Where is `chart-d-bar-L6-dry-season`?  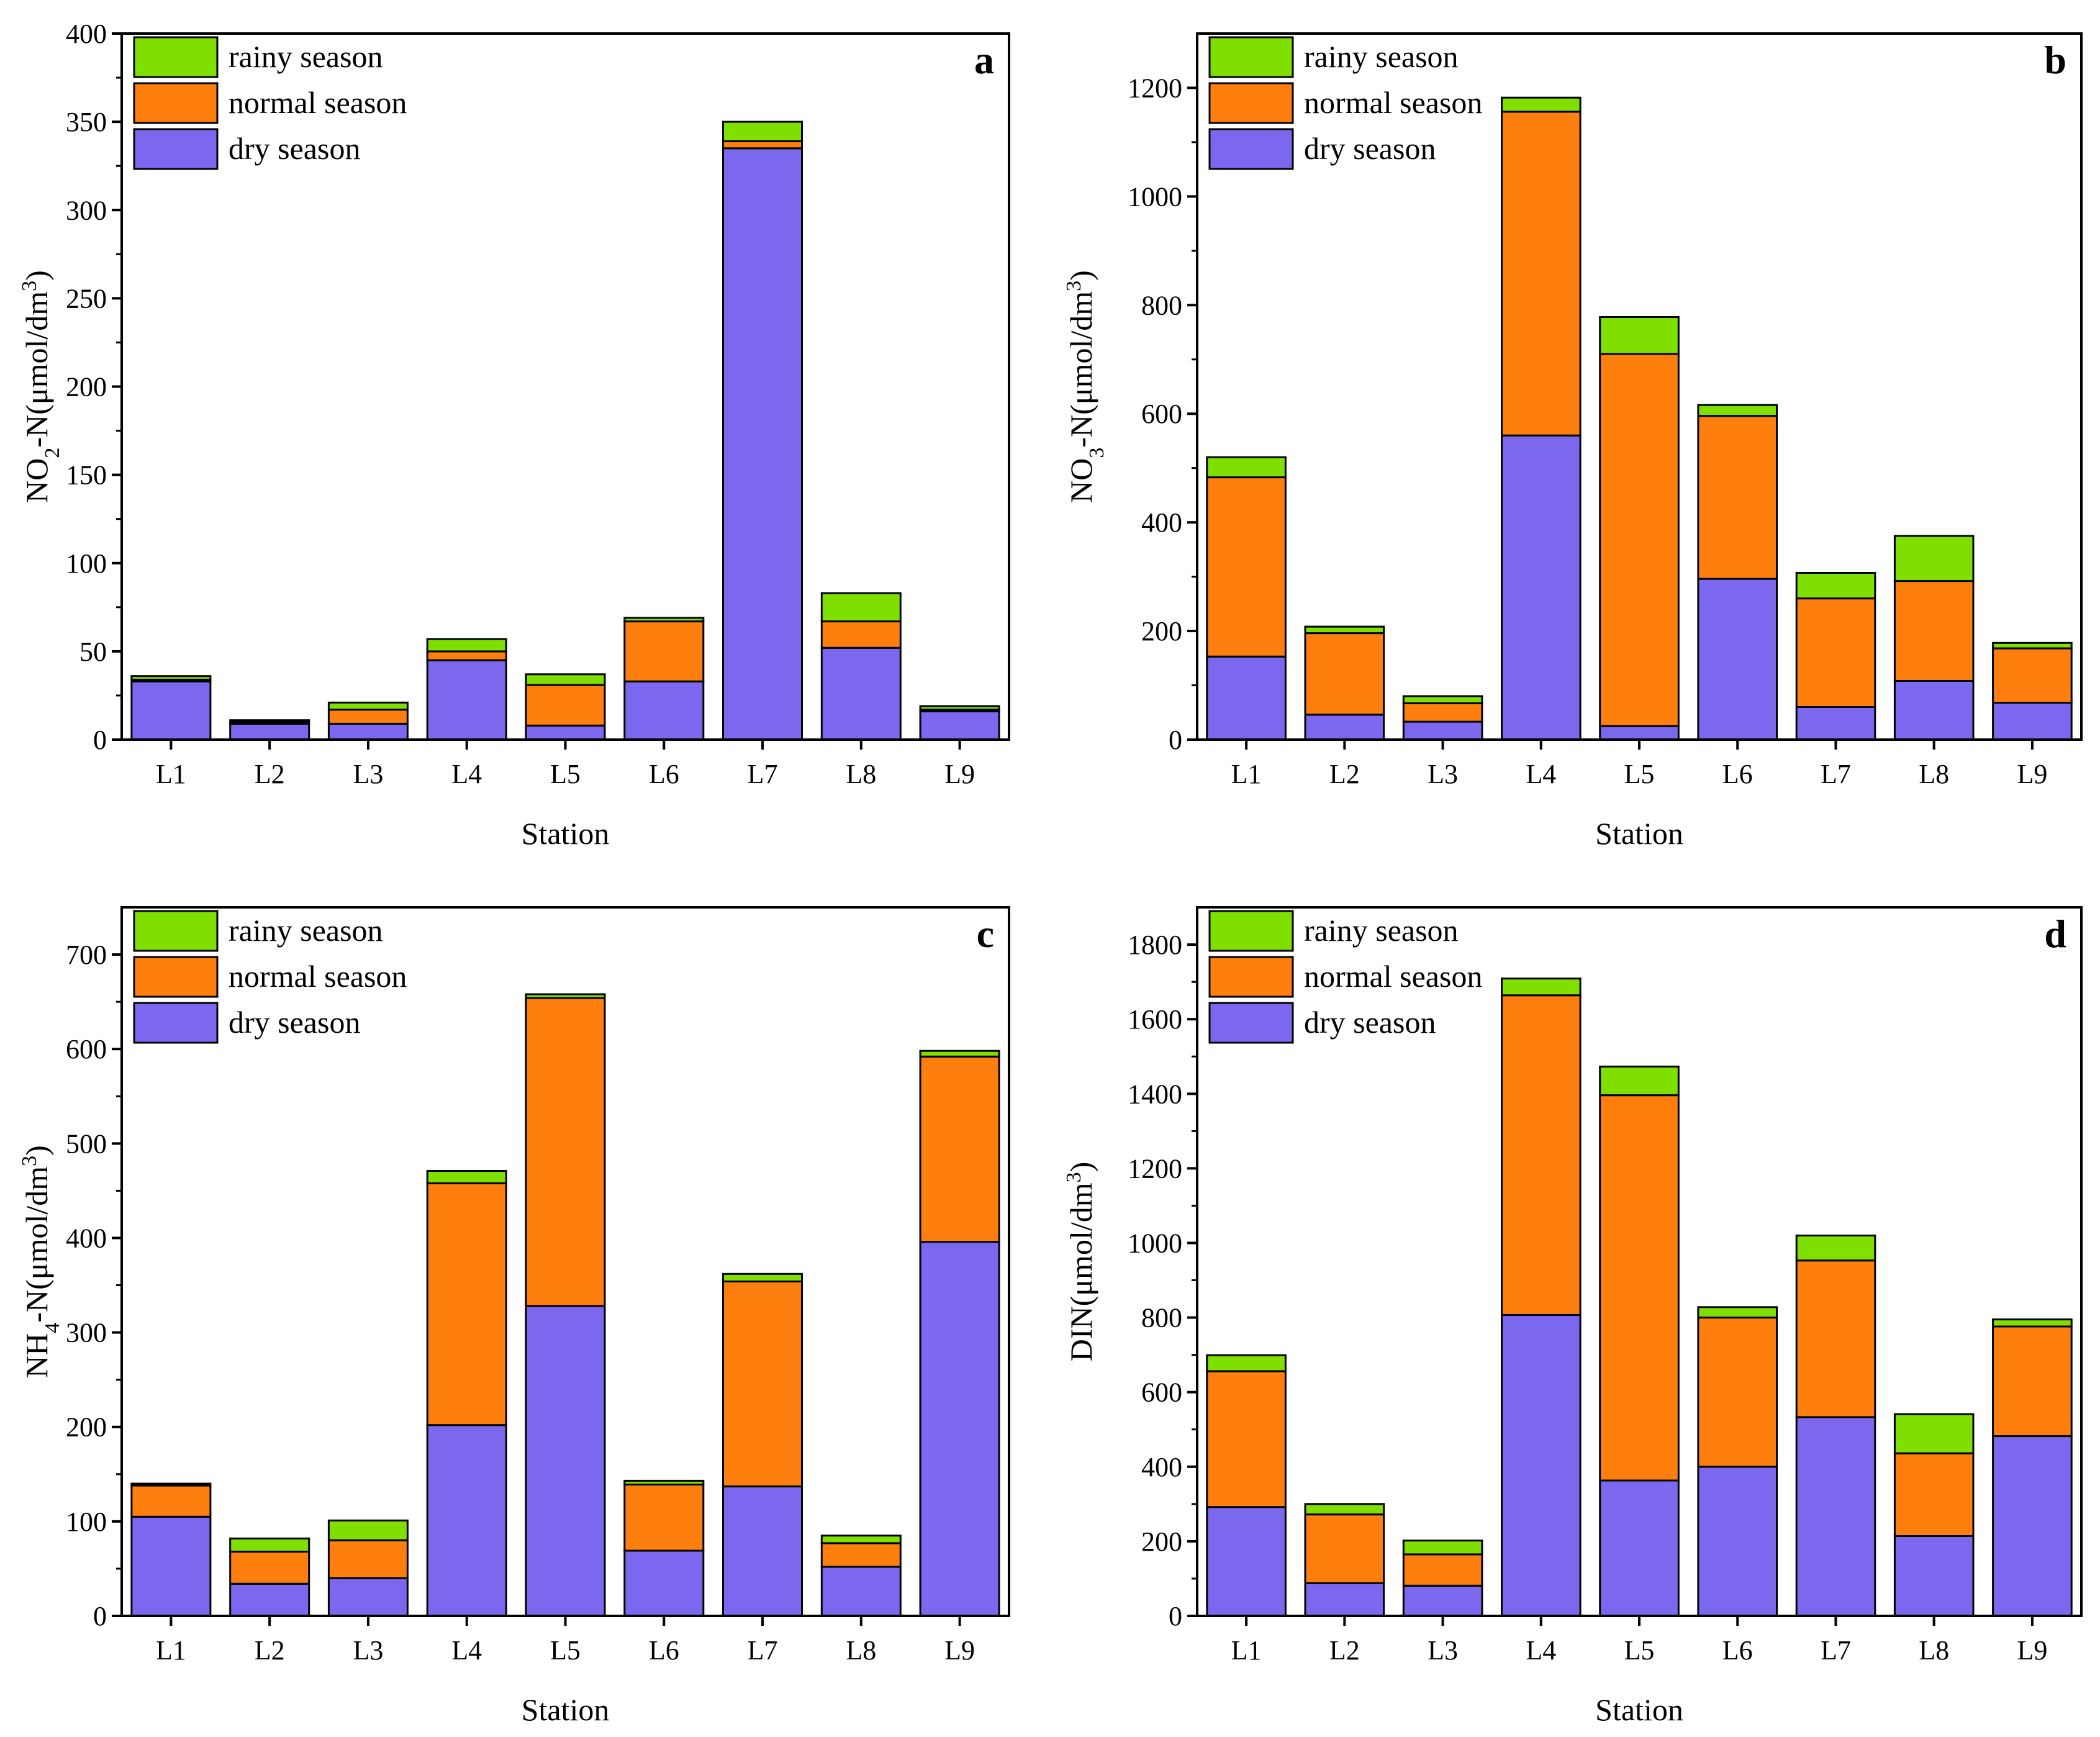 chart-d-bar-L6-dry-season is located at coordinates (1737, 1541).